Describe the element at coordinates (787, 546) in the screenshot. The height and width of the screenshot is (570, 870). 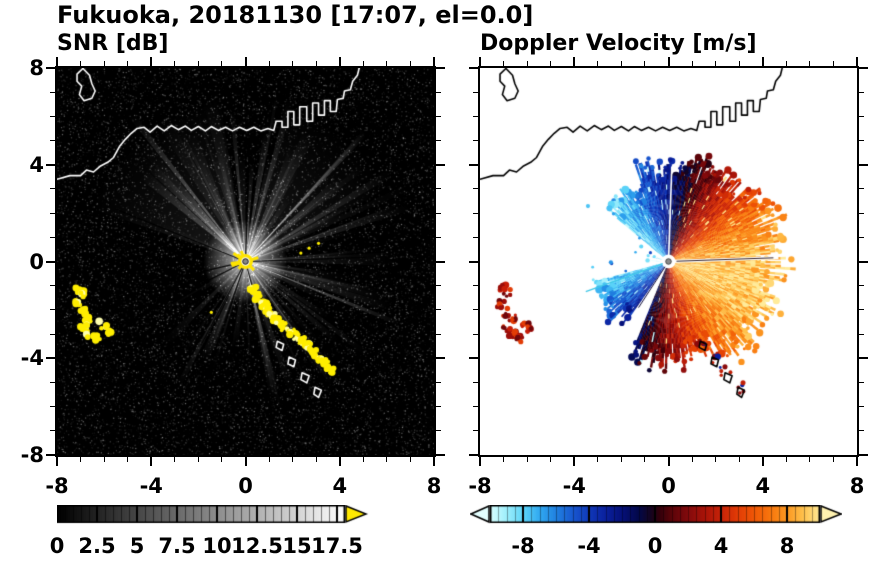
I see `doppler-colorbar-label: 8` at that location.